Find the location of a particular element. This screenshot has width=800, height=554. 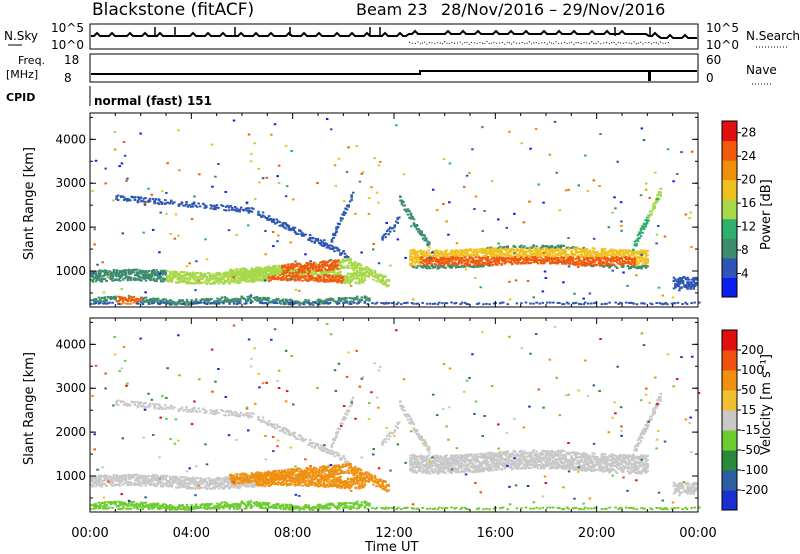

freq-panel-frame is located at coordinates (394, 68).